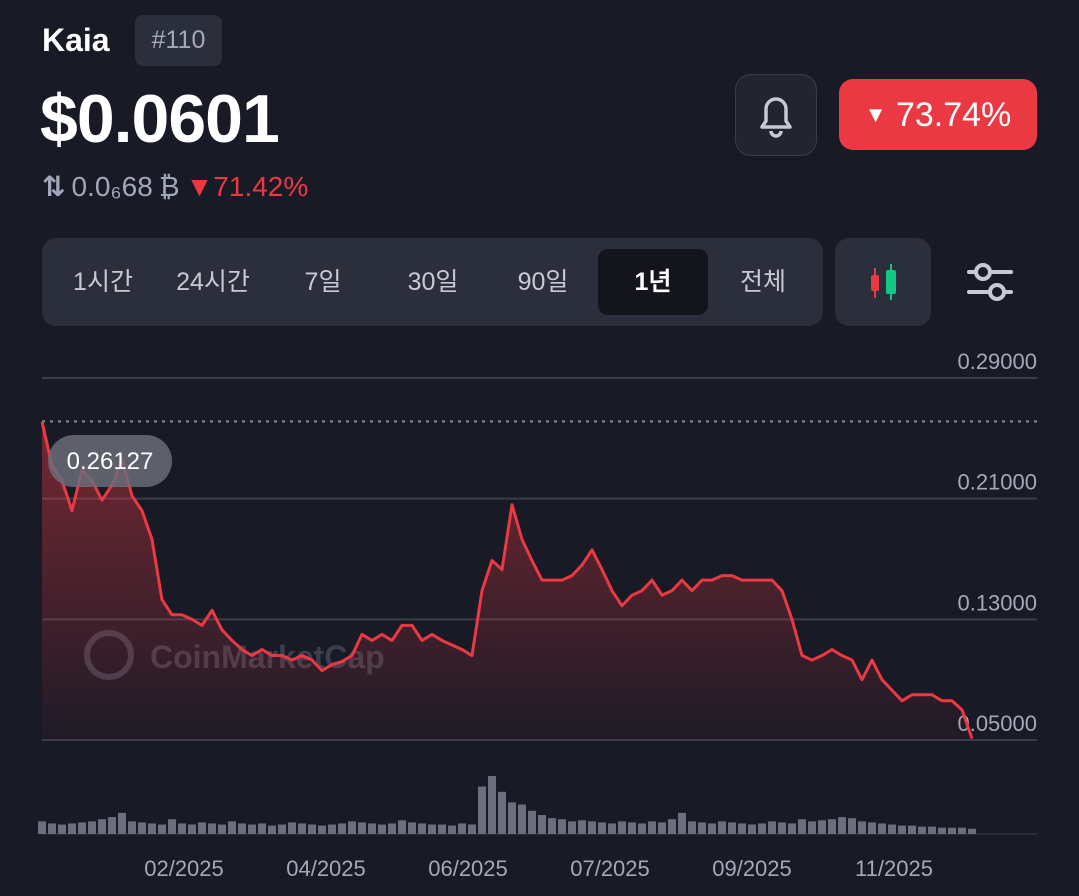  I want to click on x-tick-label: 09/2025, so click(752, 868).